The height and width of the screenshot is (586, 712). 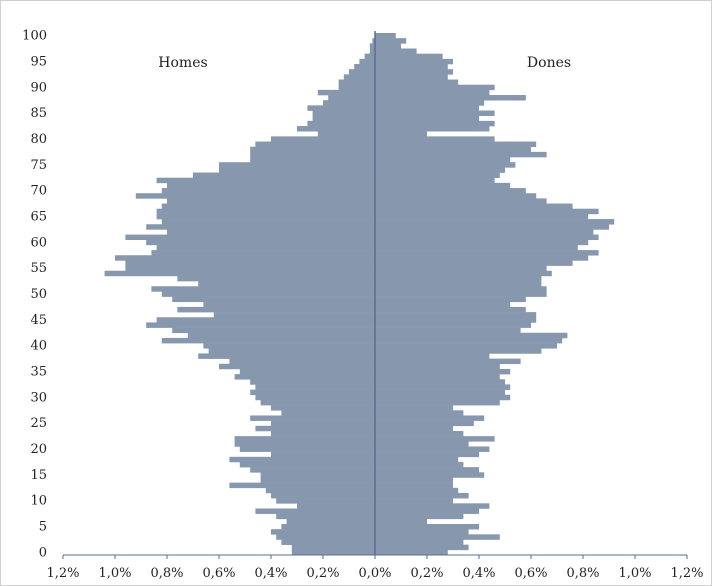 What do you see at coordinates (38, 449) in the screenshot?
I see `y-tick-label-20: 20` at bounding box center [38, 449].